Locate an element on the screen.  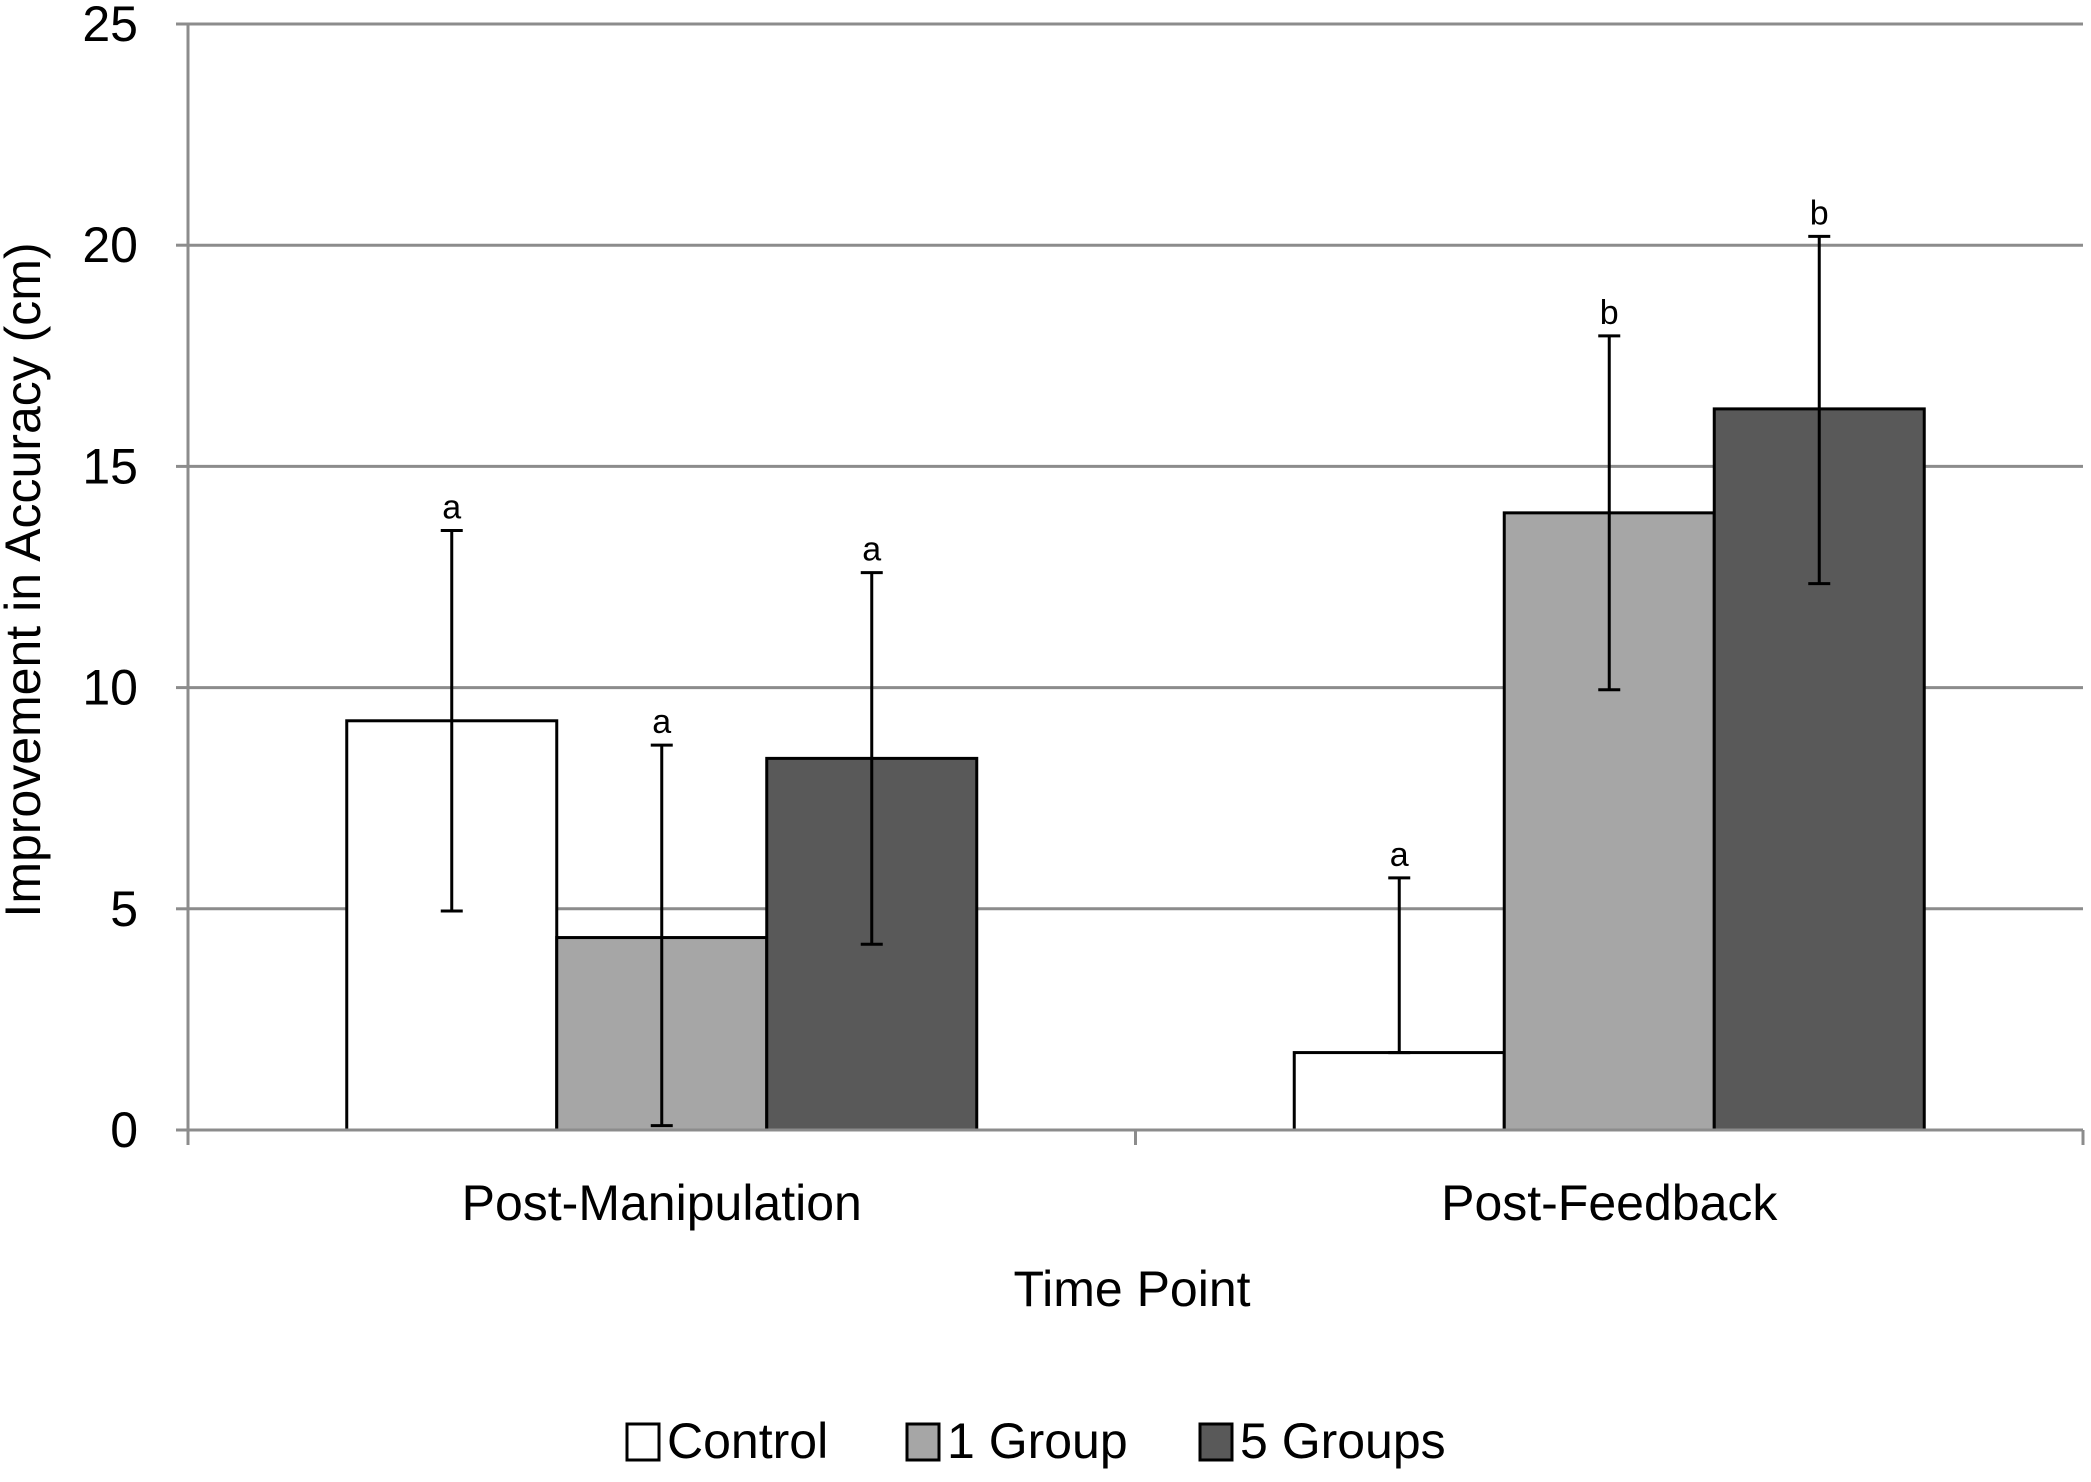
legend-label: 1 Group is located at coordinates (1037, 1441).